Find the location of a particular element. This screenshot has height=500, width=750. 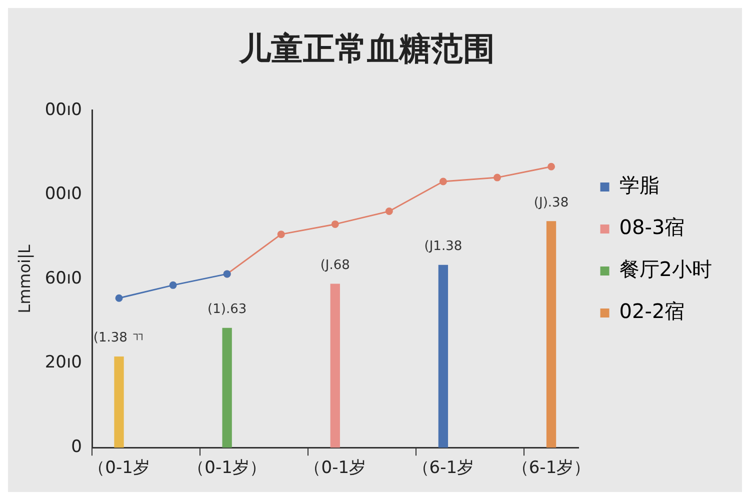

x-tick-label: （6-1岁） is located at coordinates (551, 468).